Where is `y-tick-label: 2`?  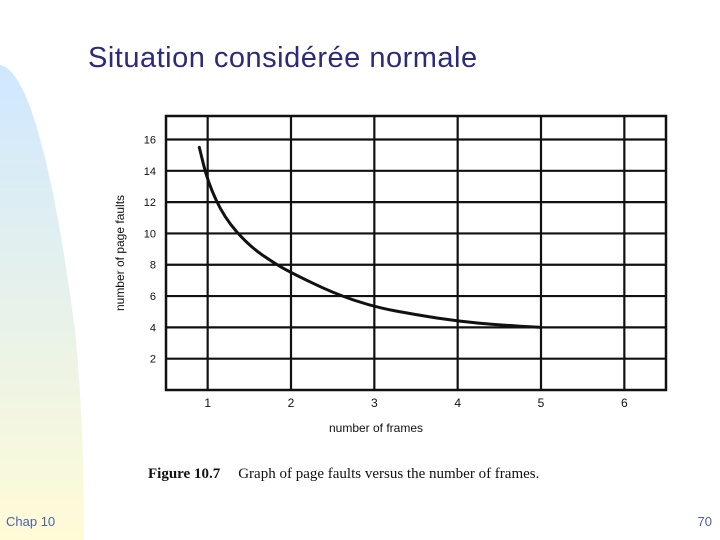 y-tick-label: 2 is located at coordinates (153, 360).